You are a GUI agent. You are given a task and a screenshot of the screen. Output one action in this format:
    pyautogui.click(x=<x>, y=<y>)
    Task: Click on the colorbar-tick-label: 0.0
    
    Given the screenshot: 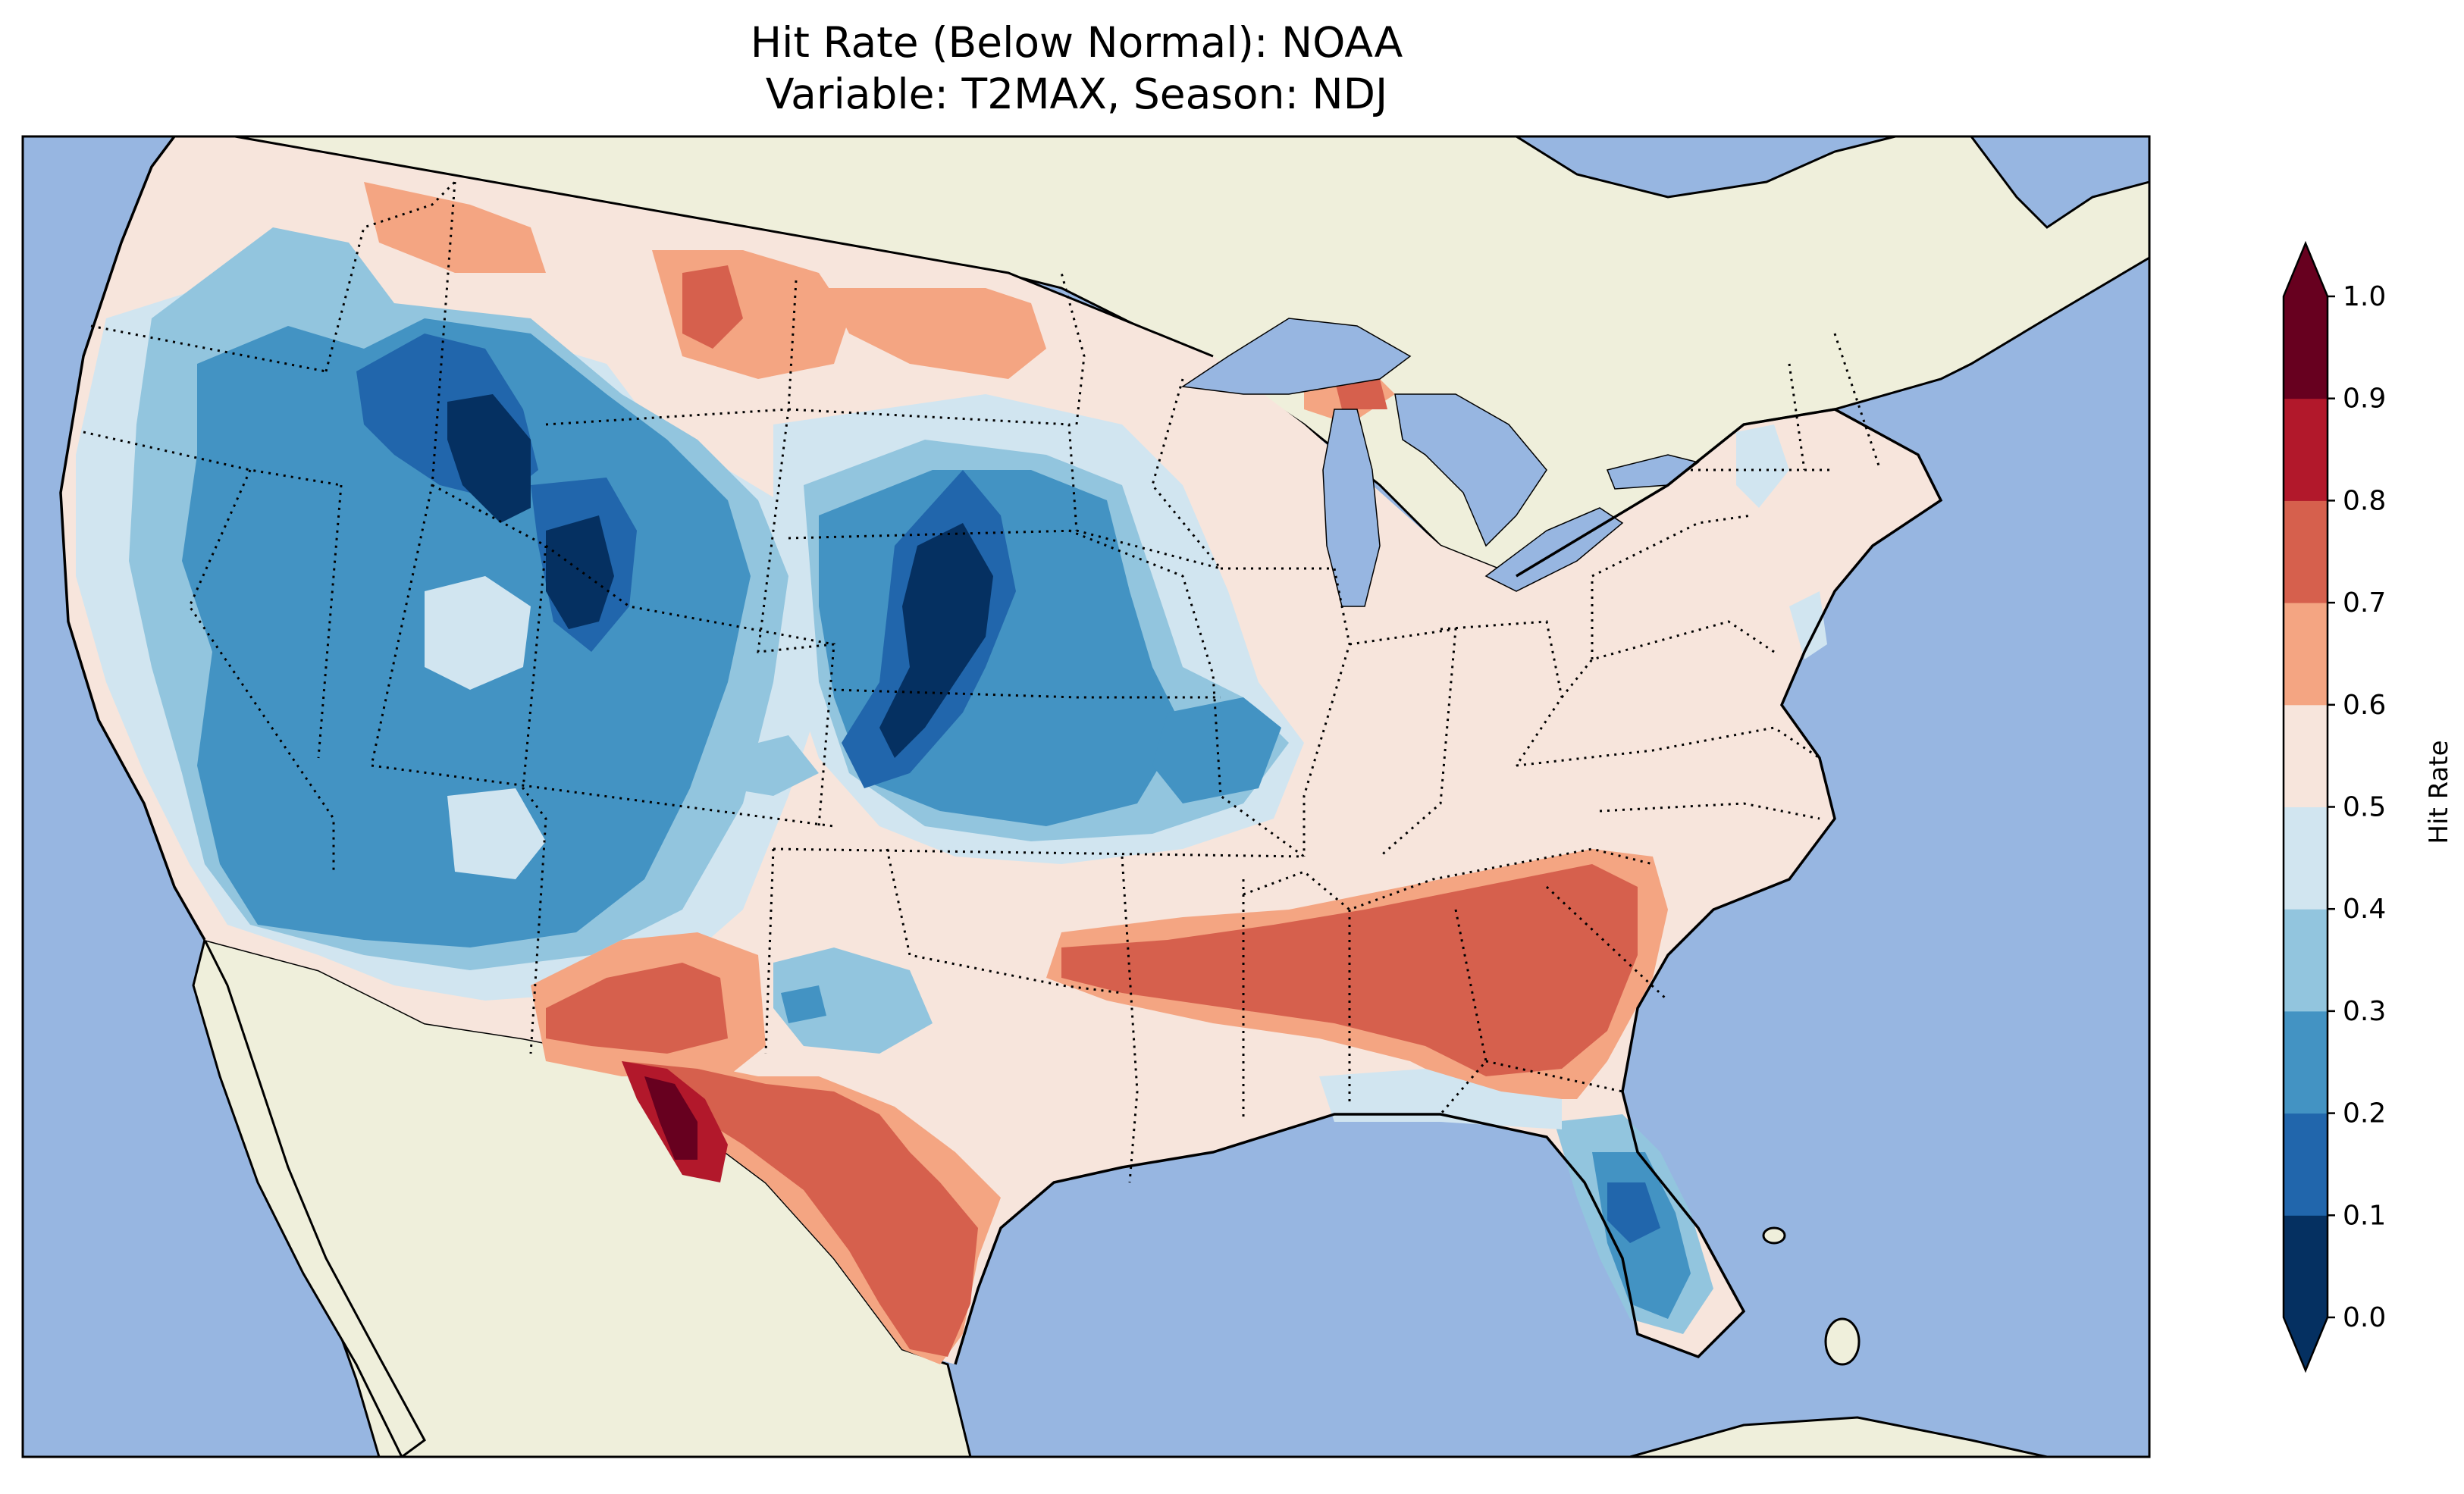 What is the action you would take?
    pyautogui.click(x=2364, y=1317)
    